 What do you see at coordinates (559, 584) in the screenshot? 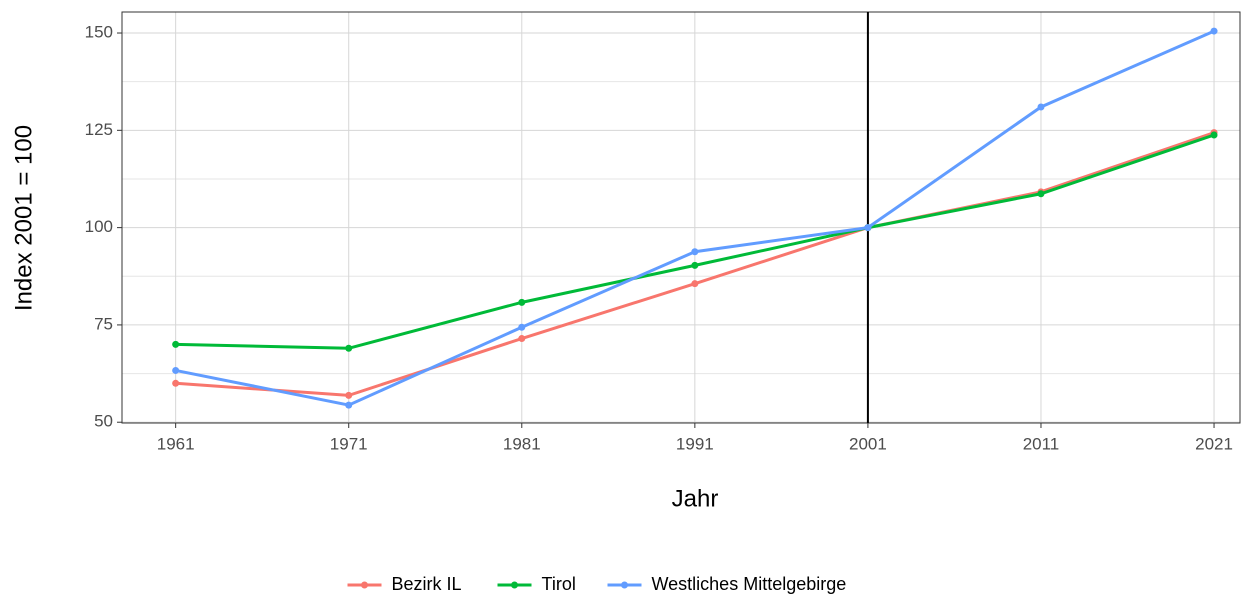
I see `legend-label: Tirol` at bounding box center [559, 584].